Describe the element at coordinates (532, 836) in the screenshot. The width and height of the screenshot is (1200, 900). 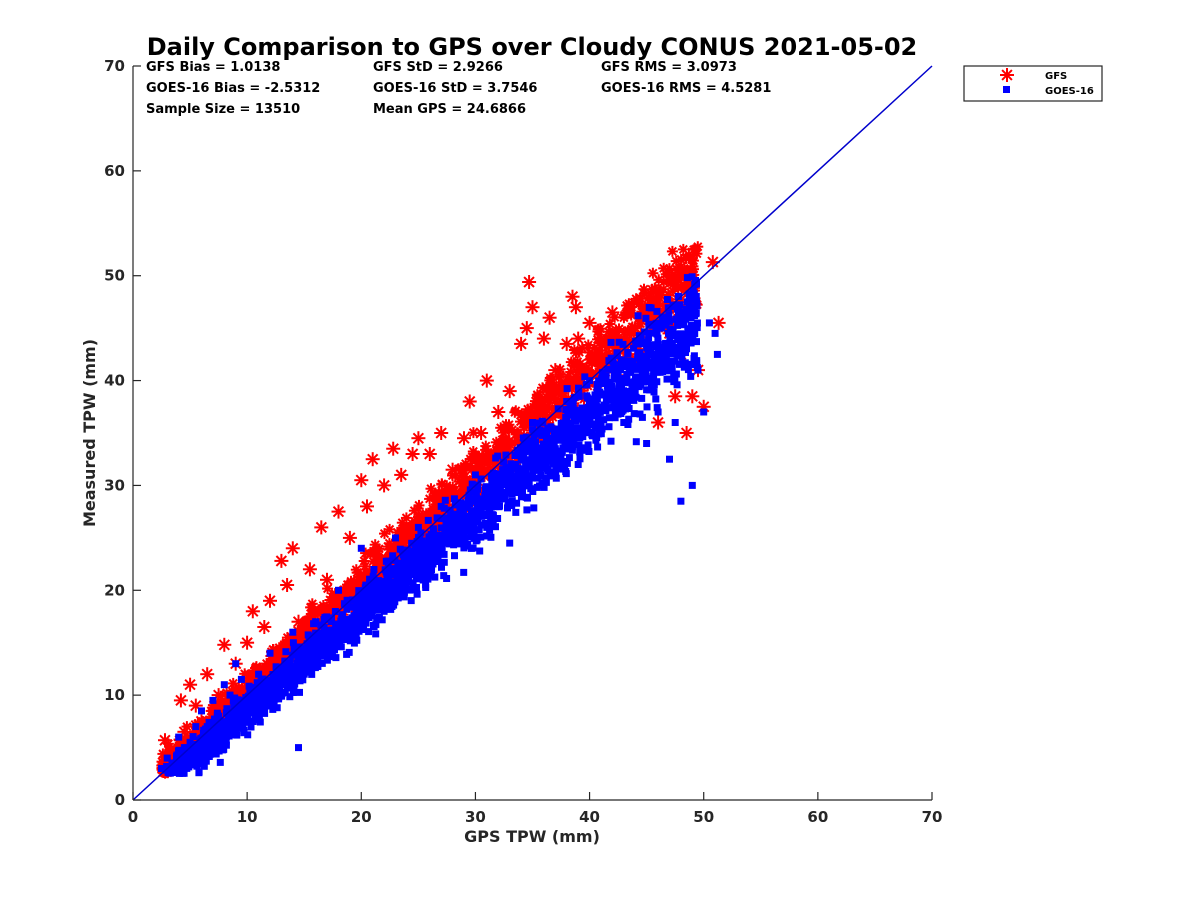
I see `x-axis-title: GPS TPW (mm)` at that location.